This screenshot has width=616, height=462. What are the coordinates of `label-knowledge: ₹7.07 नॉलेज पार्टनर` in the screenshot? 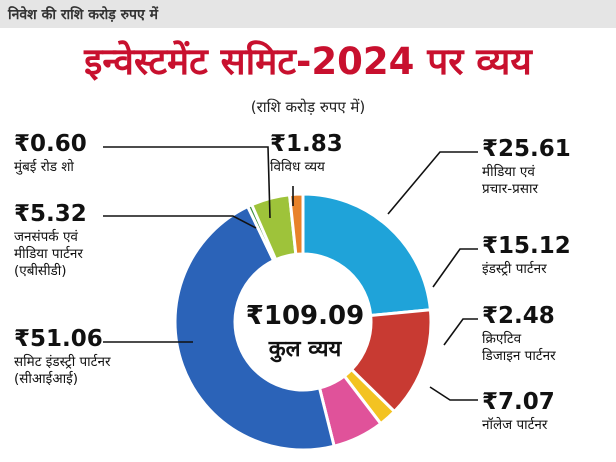 It's located at (518, 411).